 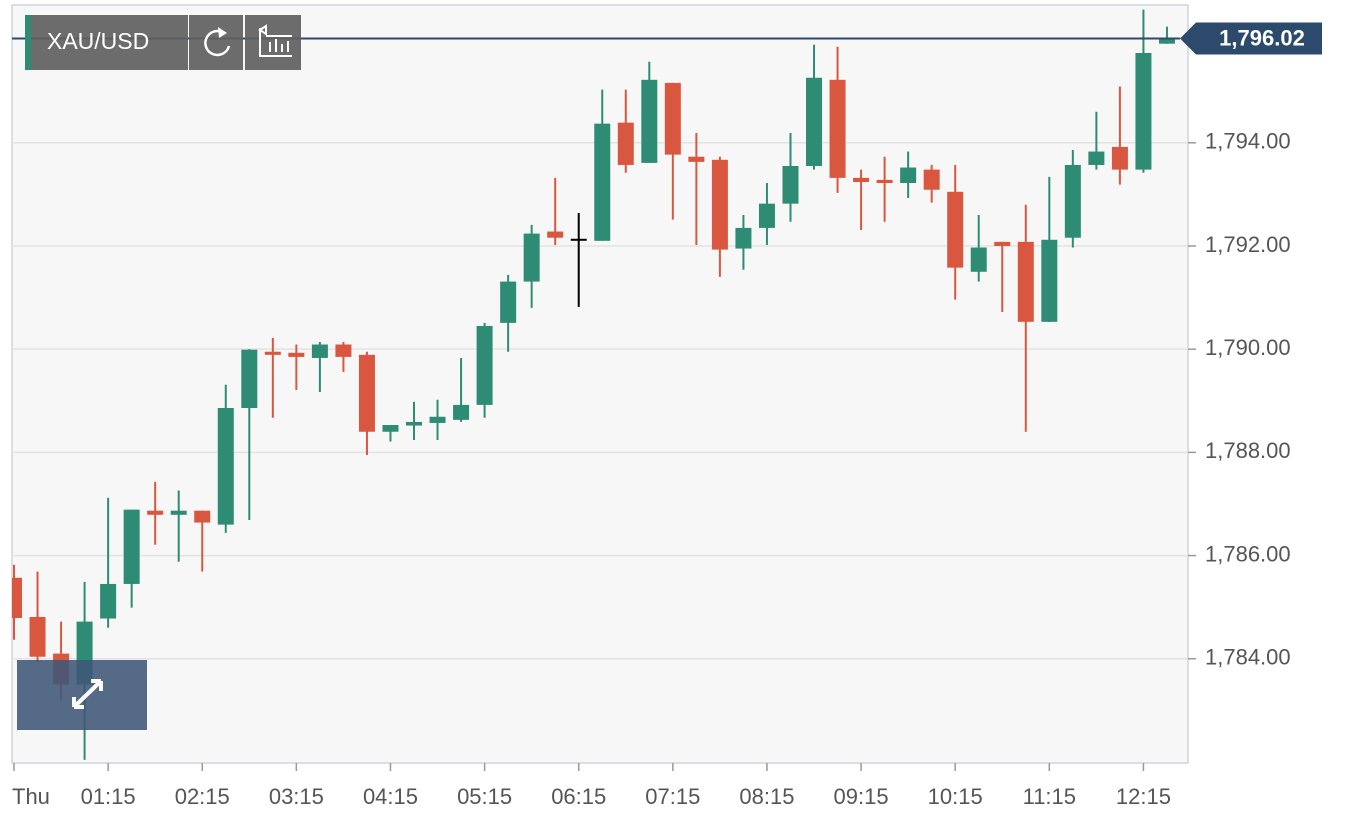 What do you see at coordinates (390, 796) in the screenshot?
I see `x-tick-label: 04:15` at bounding box center [390, 796].